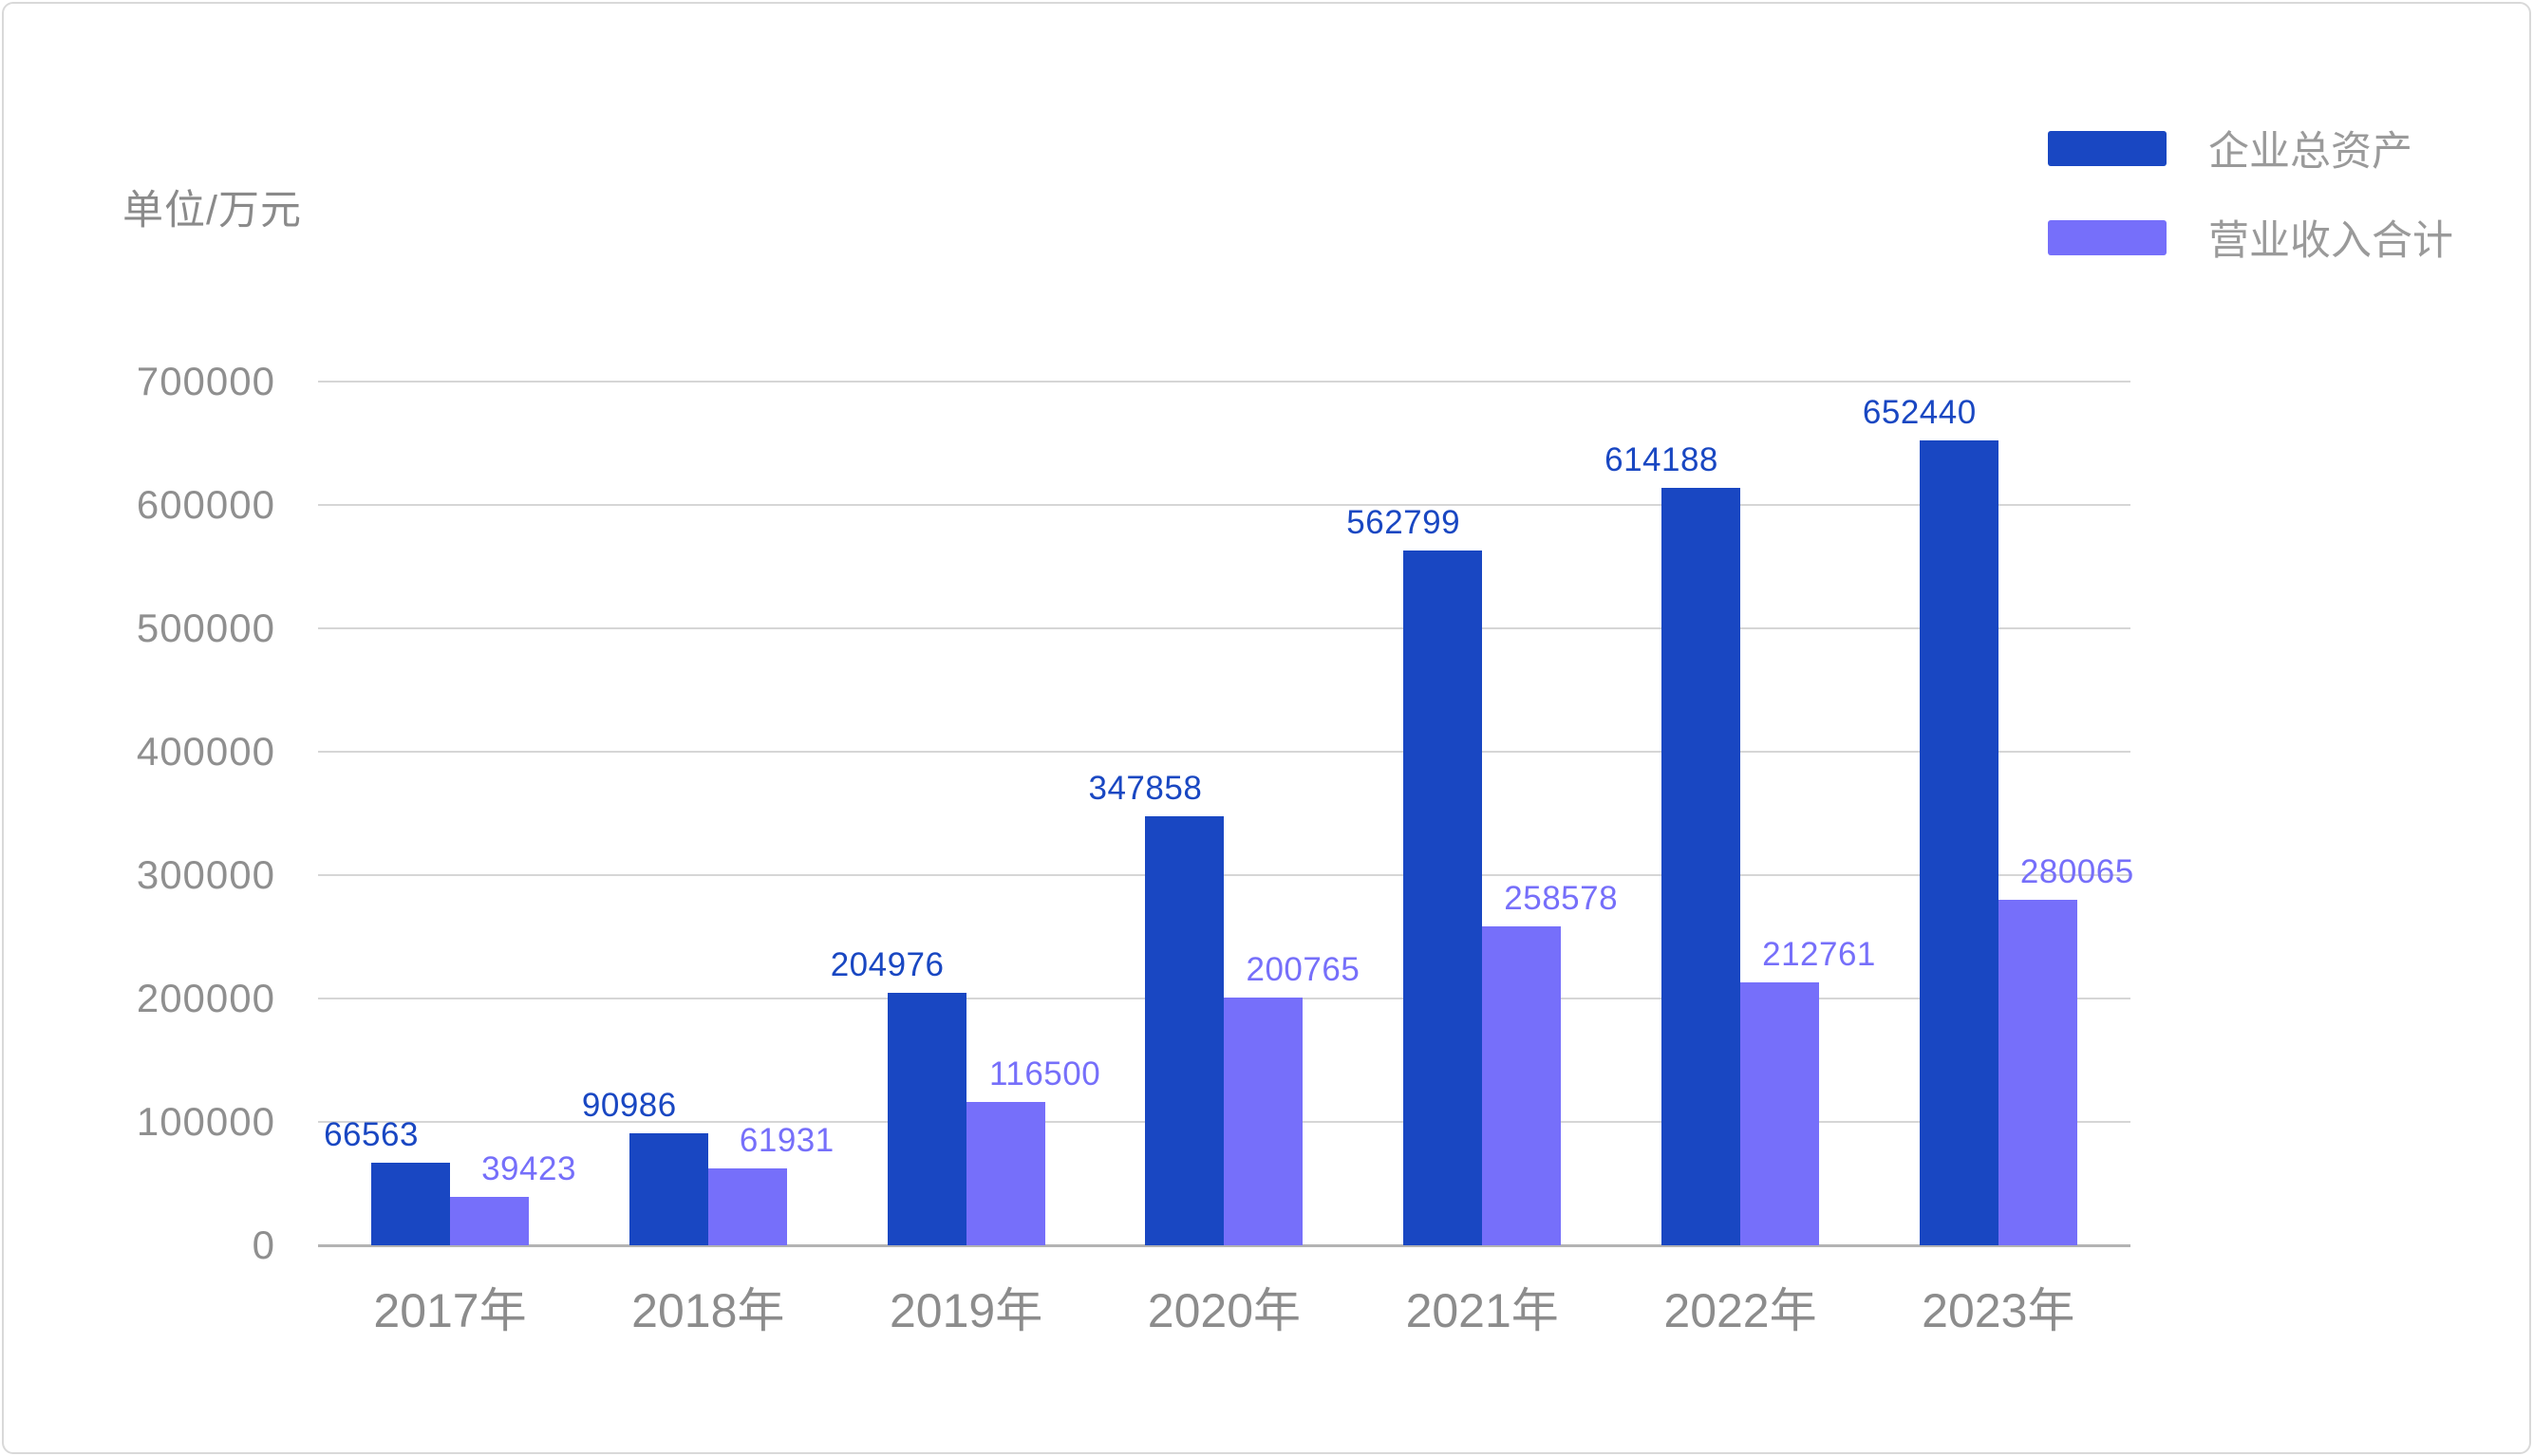 The height and width of the screenshot is (1456, 2533). Describe the element at coordinates (206, 628) in the screenshot. I see `y-tick-label: 500000` at that location.